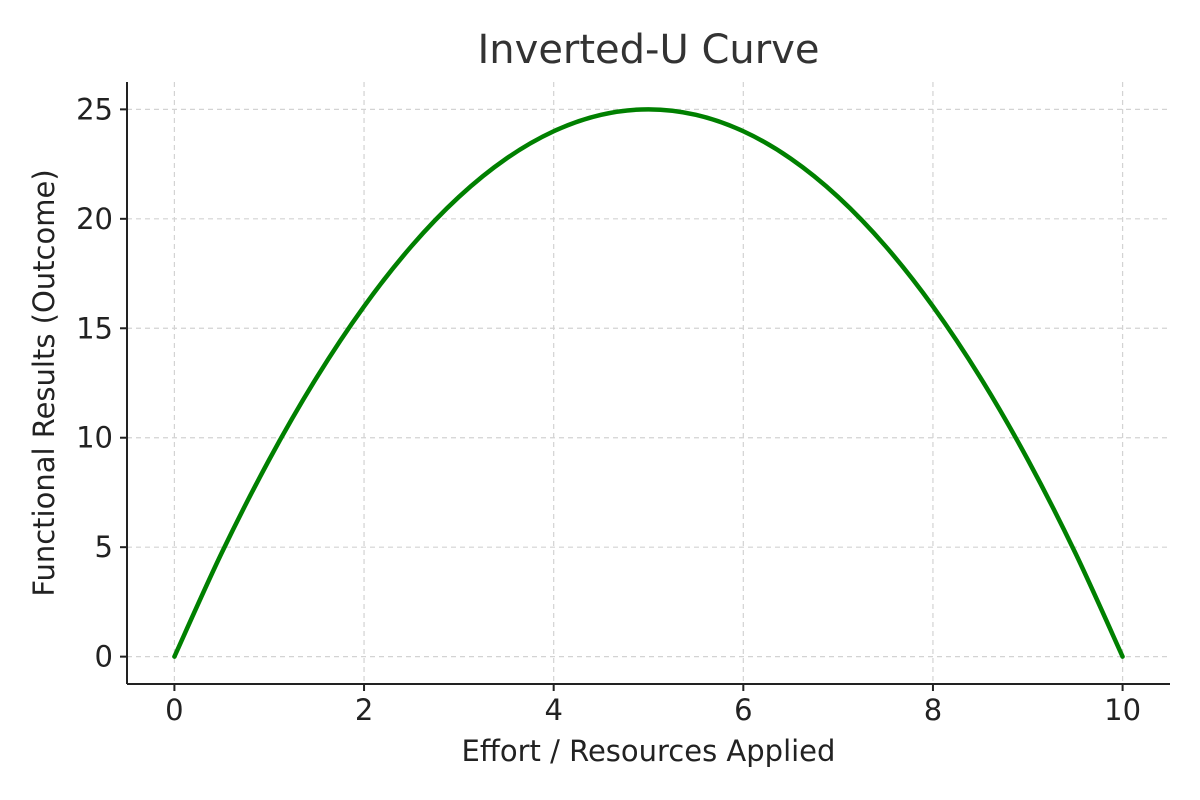 This screenshot has height=800, width=1200. What do you see at coordinates (174, 710) in the screenshot?
I see `x-tick-label: 0` at bounding box center [174, 710].